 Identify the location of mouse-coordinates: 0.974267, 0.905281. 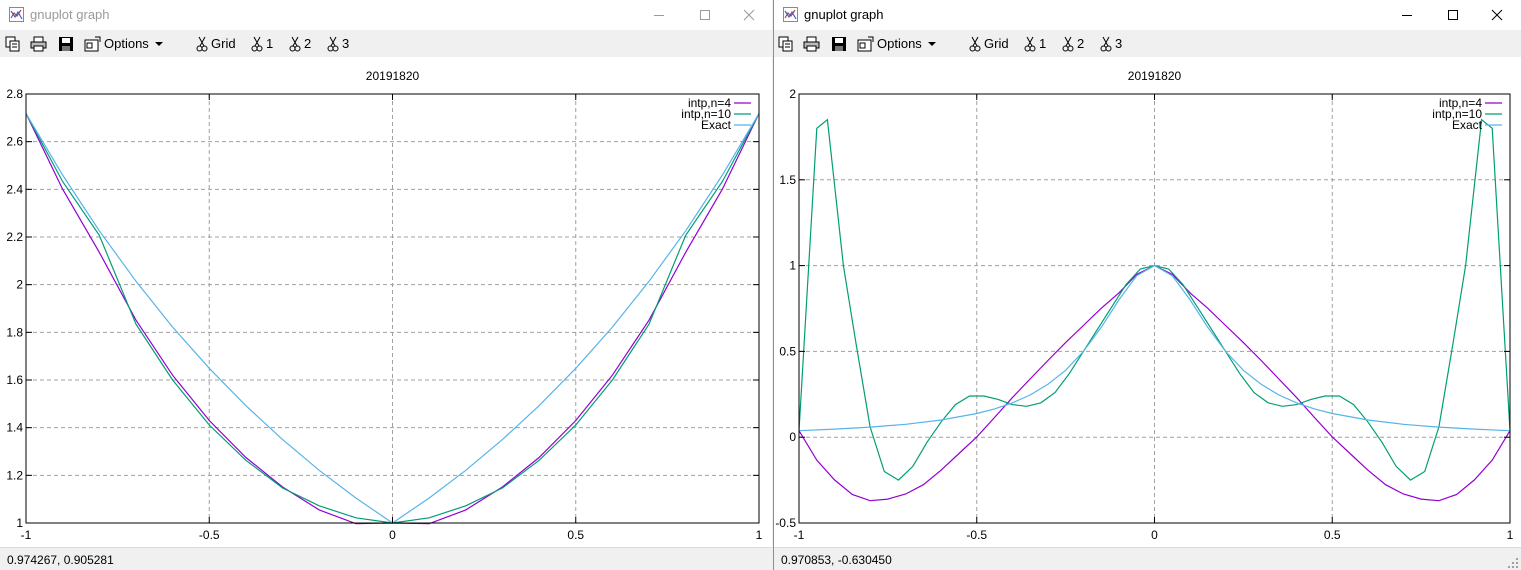
(60, 560).